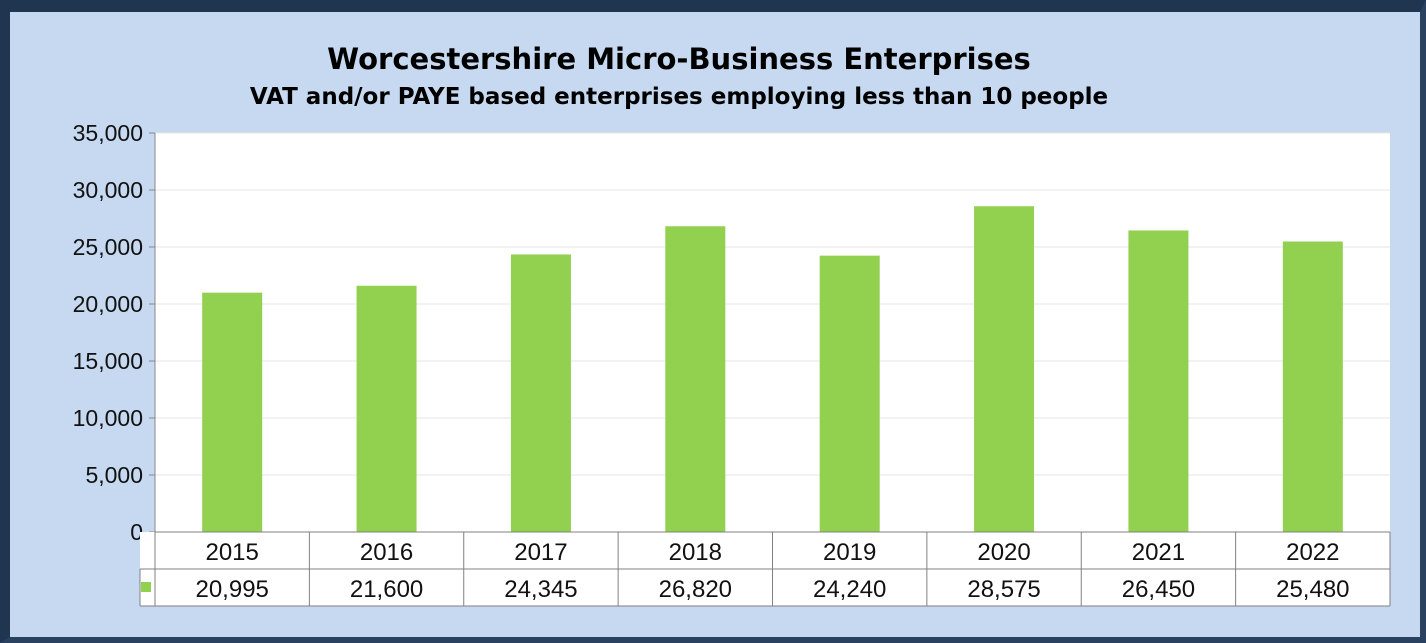 The image size is (1426, 643). What do you see at coordinates (114, 475) in the screenshot?
I see `y-tick-label: 5,000` at bounding box center [114, 475].